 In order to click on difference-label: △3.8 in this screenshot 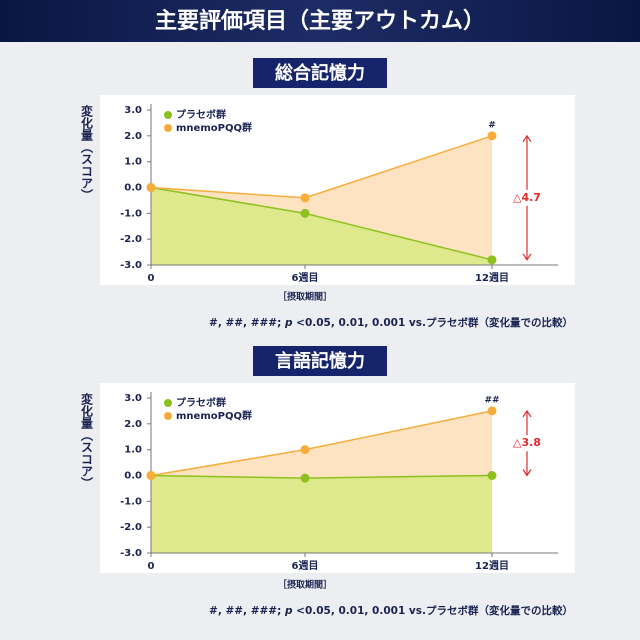, I will do `click(527, 442)`.